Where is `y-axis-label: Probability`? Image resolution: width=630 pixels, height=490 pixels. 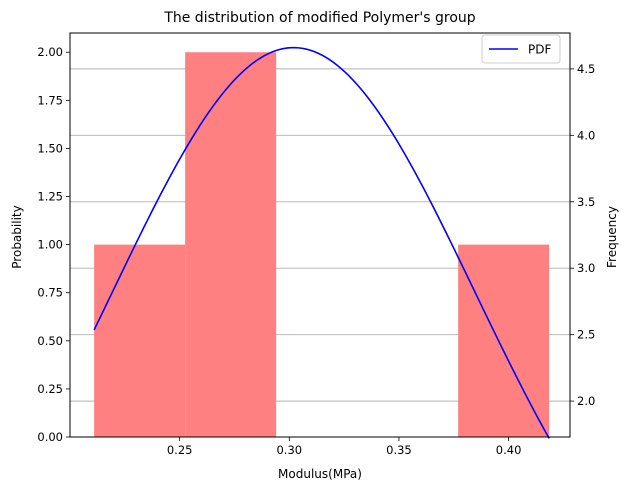
y-axis-label: Probability is located at coordinates (17, 236).